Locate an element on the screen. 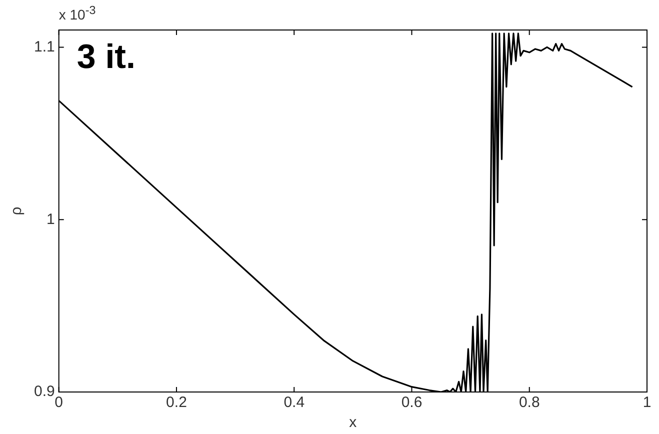 The image size is (659, 434). annotation: 3 it. is located at coordinates (106, 57).